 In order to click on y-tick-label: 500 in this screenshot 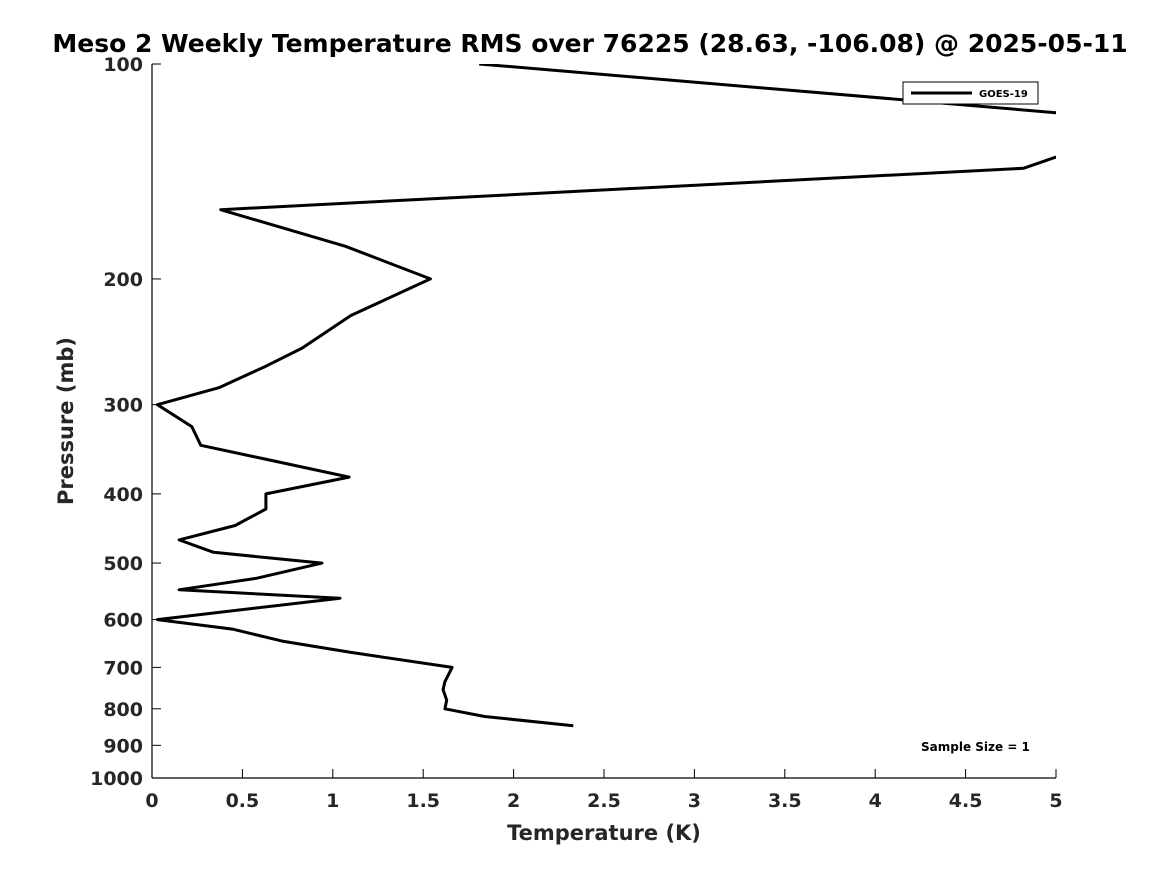, I will do `click(123, 564)`.